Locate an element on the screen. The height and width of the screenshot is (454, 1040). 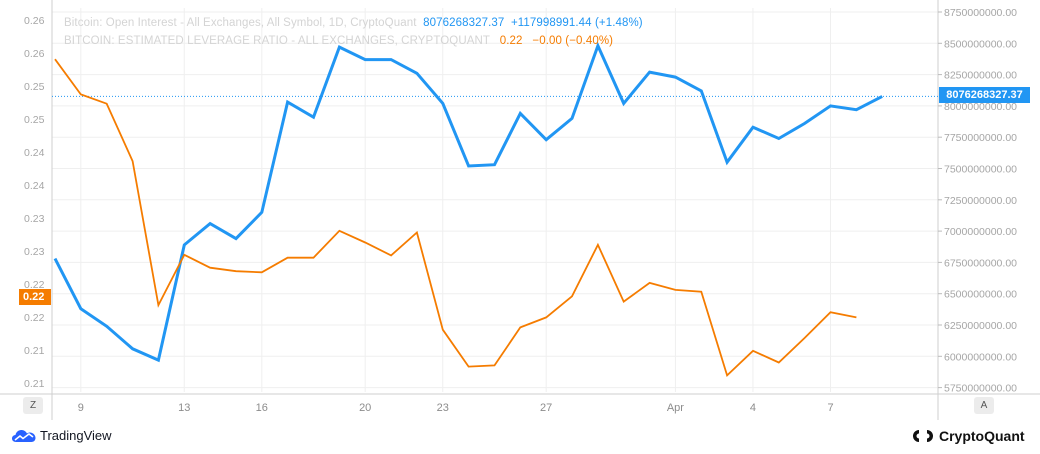
legend-open-interest-value: 8076268327.37 is located at coordinates (464, 23).